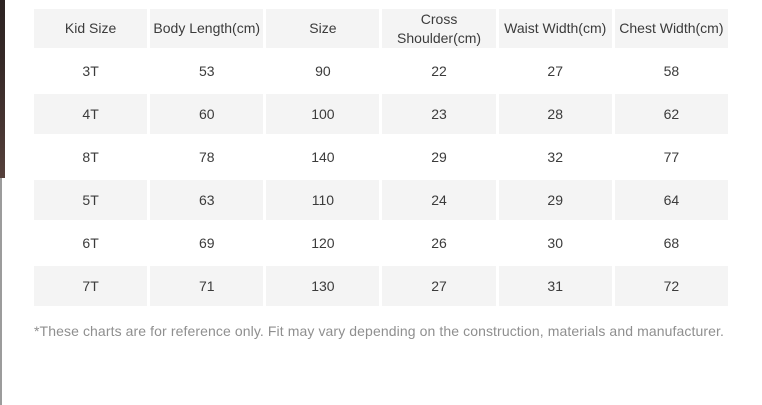 This screenshot has width=762, height=405. Describe the element at coordinates (555, 200) in the screenshot. I see `cell-waist-width: 29` at that location.